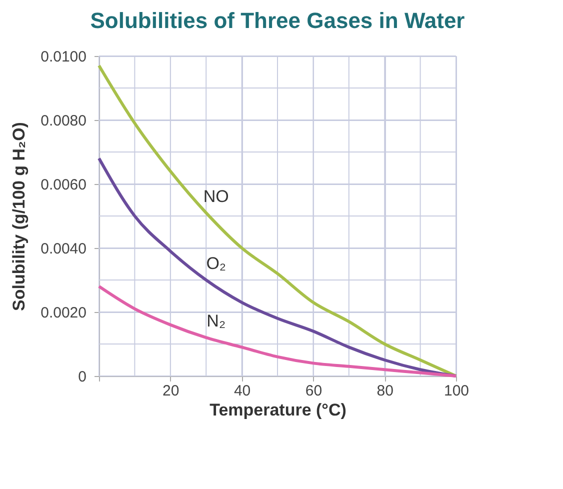 The height and width of the screenshot is (489, 563). What do you see at coordinates (171, 391) in the screenshot?
I see `x-tick-label: 20` at bounding box center [171, 391].